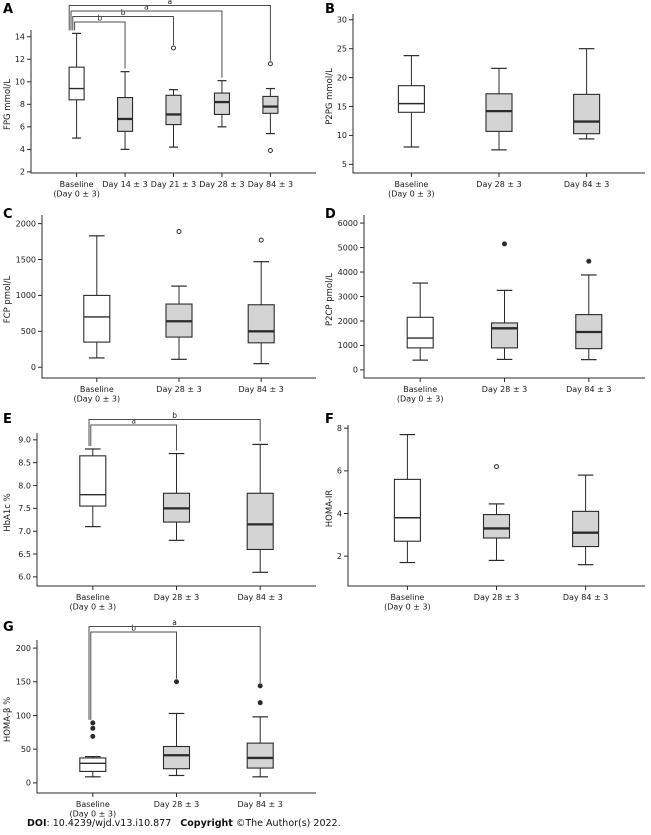  Describe the element at coordinates (8, 627) in the screenshot. I see `panel-letter-G: G` at that location.